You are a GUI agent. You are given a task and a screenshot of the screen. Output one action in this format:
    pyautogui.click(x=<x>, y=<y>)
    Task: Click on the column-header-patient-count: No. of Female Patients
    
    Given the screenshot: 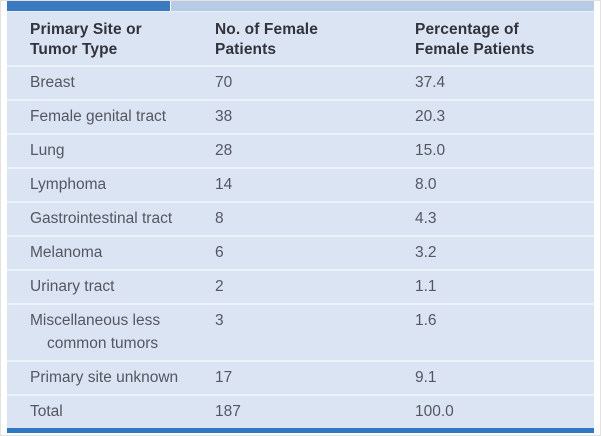 What is the action you would take?
    pyautogui.click(x=315, y=40)
    